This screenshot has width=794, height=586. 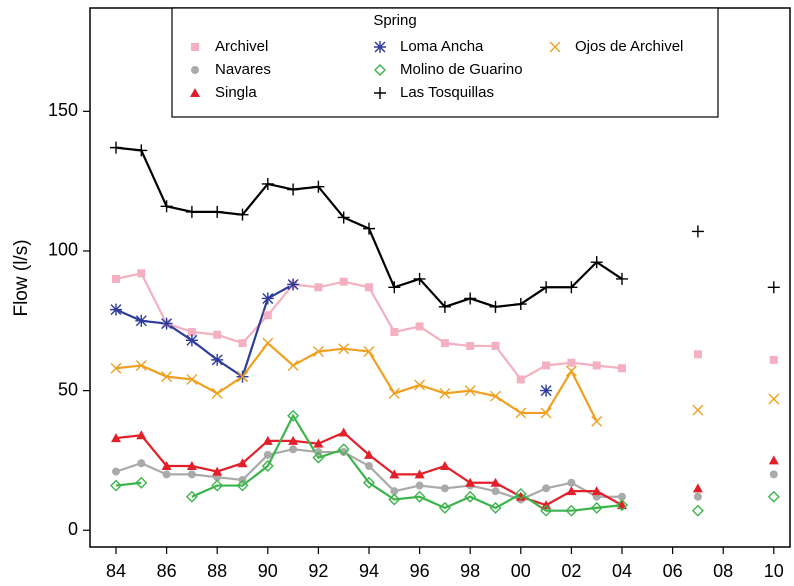 I want to click on x-tick-label: 10, so click(x=774, y=571).